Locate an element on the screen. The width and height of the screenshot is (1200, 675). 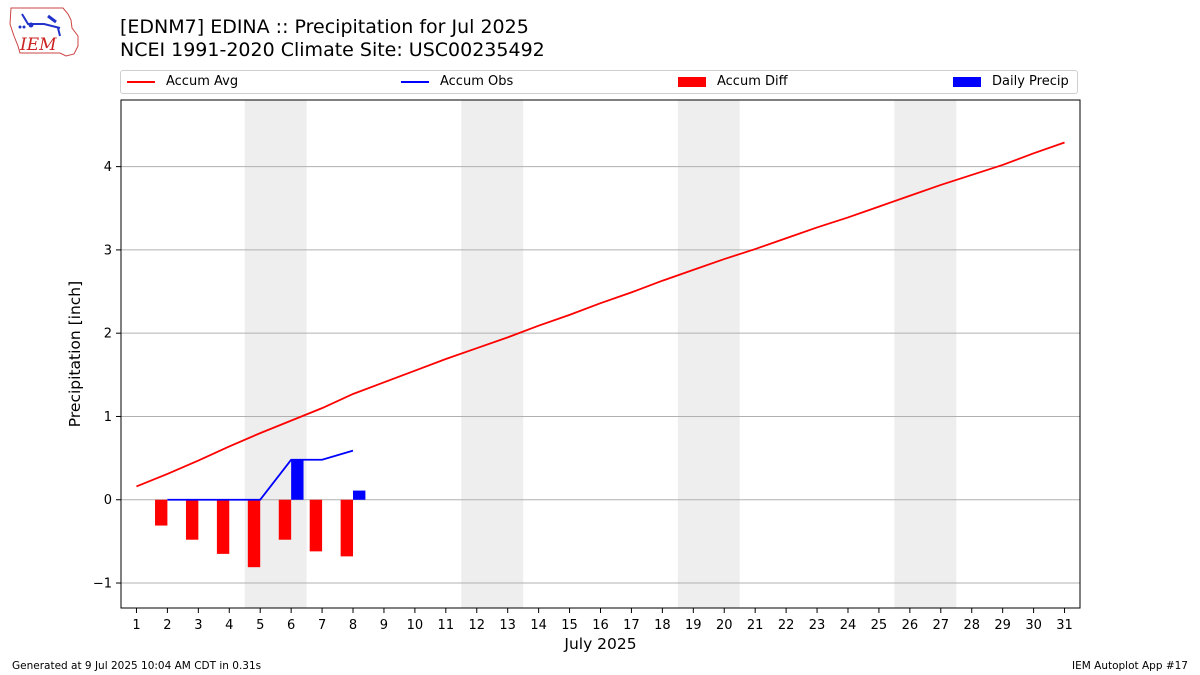
x-tick-label: 8 is located at coordinates (353, 625).